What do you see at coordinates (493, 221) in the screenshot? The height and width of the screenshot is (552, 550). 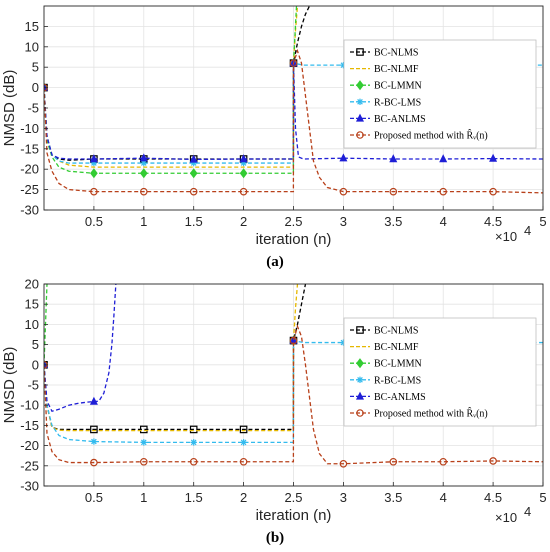 I see `x-tick-label: 4.5` at bounding box center [493, 221].